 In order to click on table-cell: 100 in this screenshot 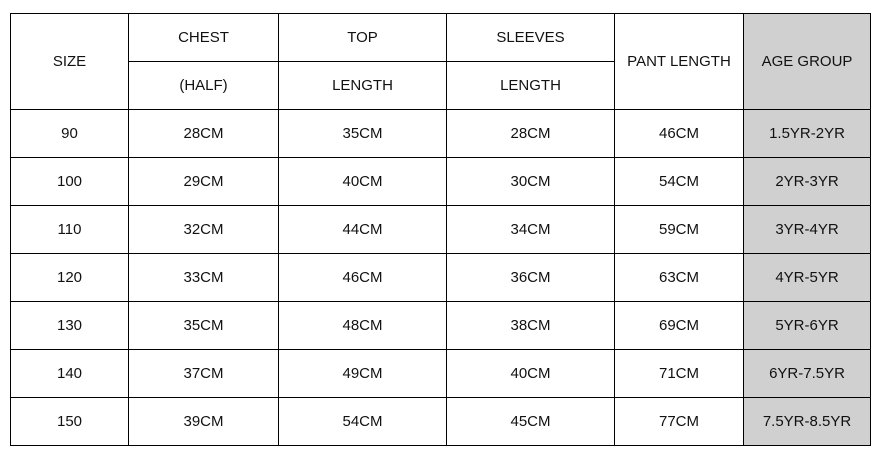, I will do `click(69, 181)`.